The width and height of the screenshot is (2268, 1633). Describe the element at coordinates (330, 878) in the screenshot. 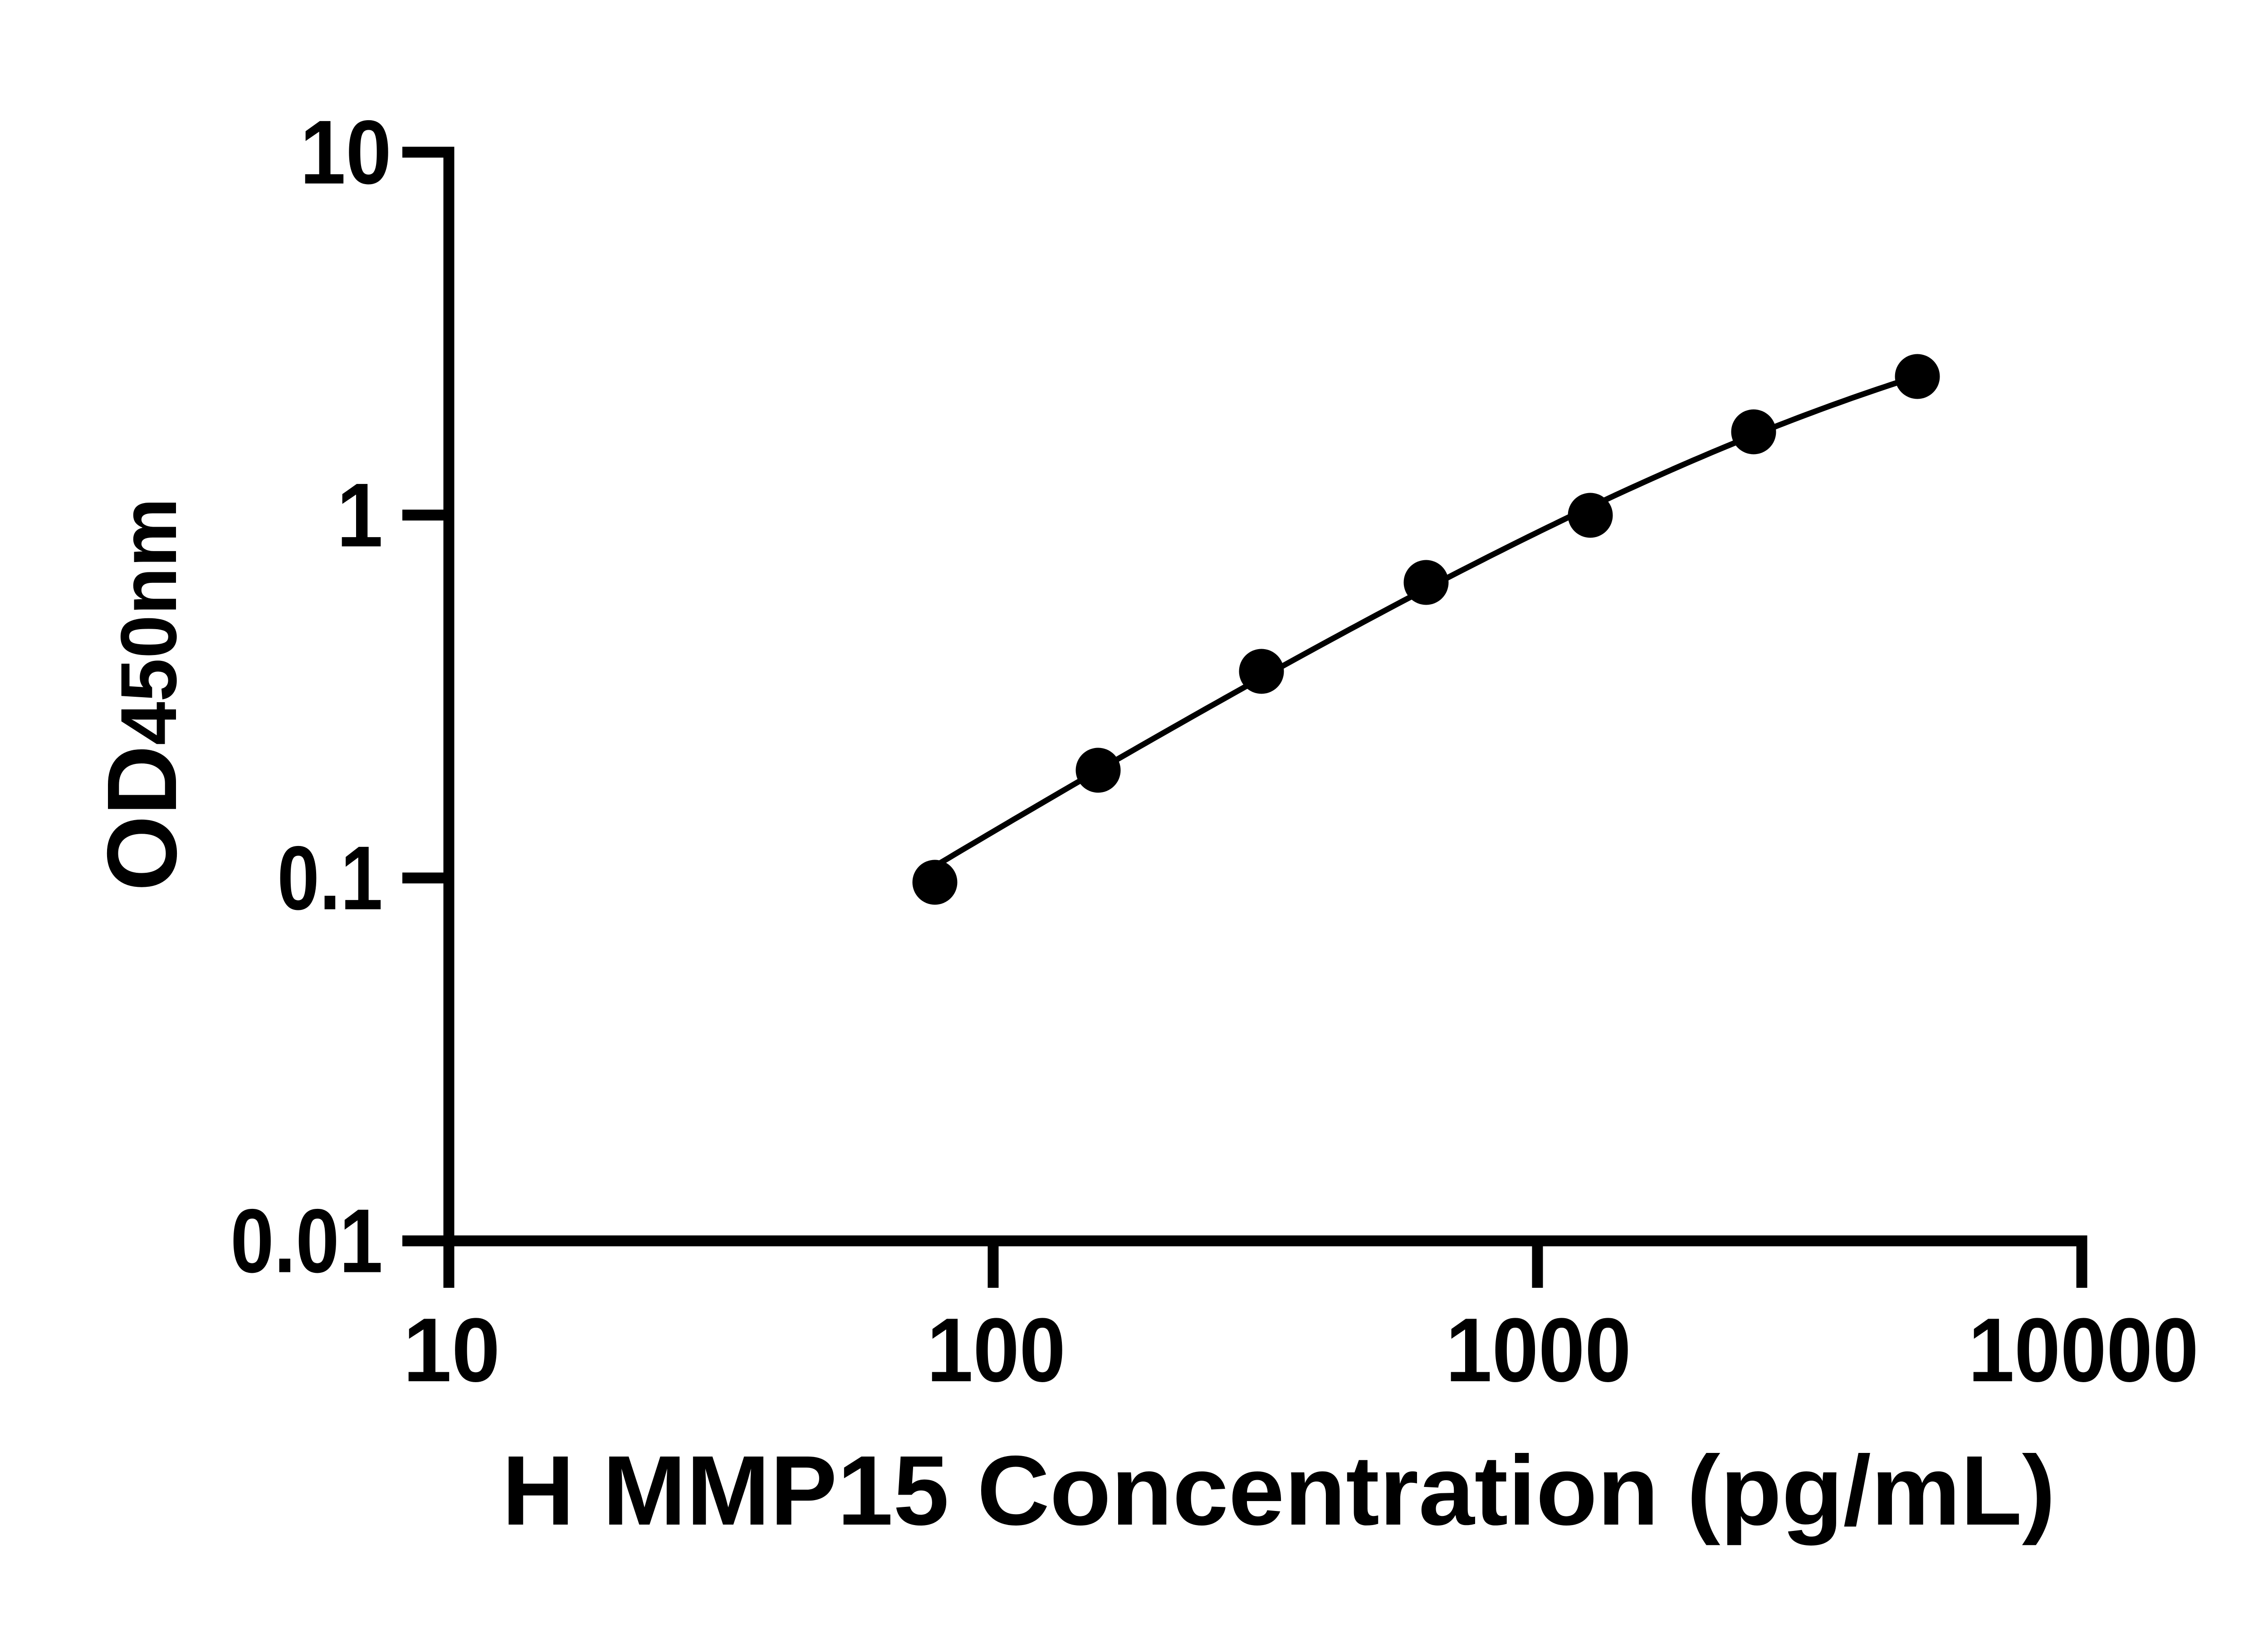

I see `svg-text: 0.1` at that location.